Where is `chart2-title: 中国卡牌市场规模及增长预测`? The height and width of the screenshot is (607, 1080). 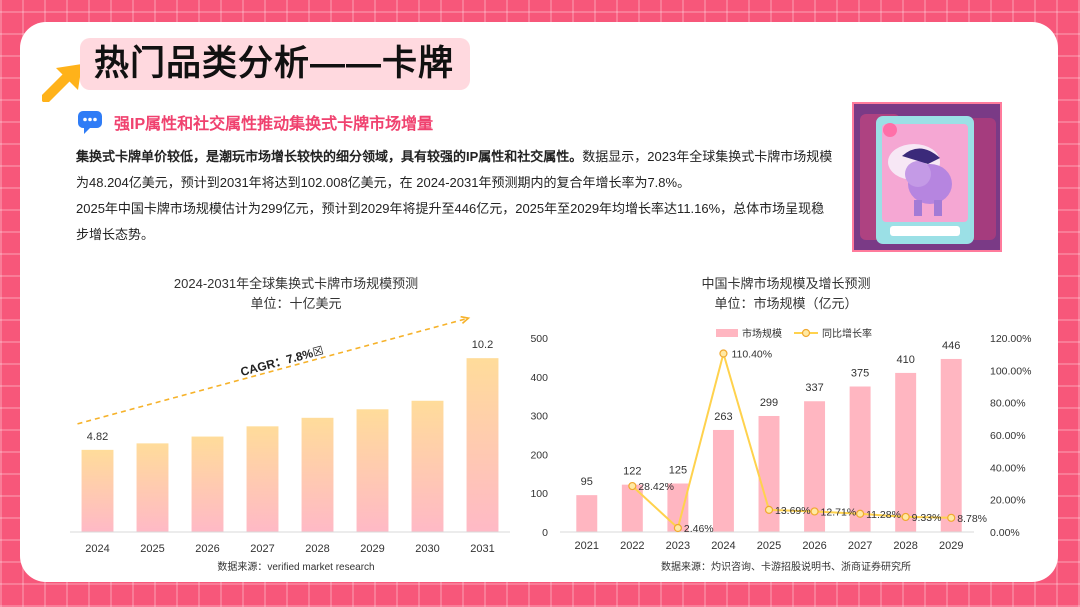 chart2-title: 中国卡牌市场规模及增长预测 is located at coordinates (785, 283).